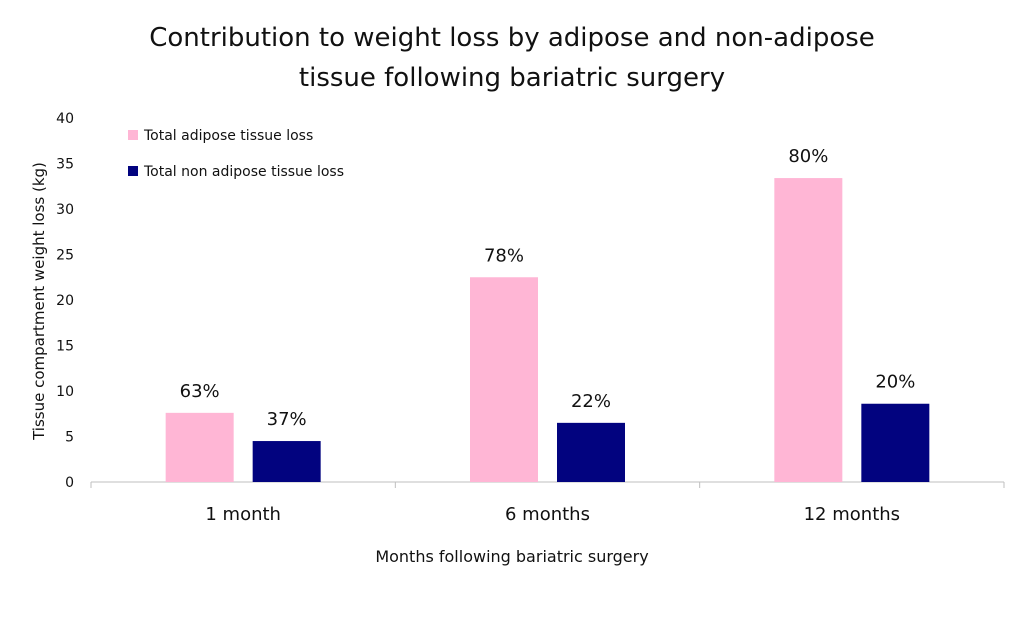 Image resolution: width=1024 pixels, height=617 pixels. Describe the element at coordinates (591, 401) in the screenshot. I see `data-label: 22%` at that location.